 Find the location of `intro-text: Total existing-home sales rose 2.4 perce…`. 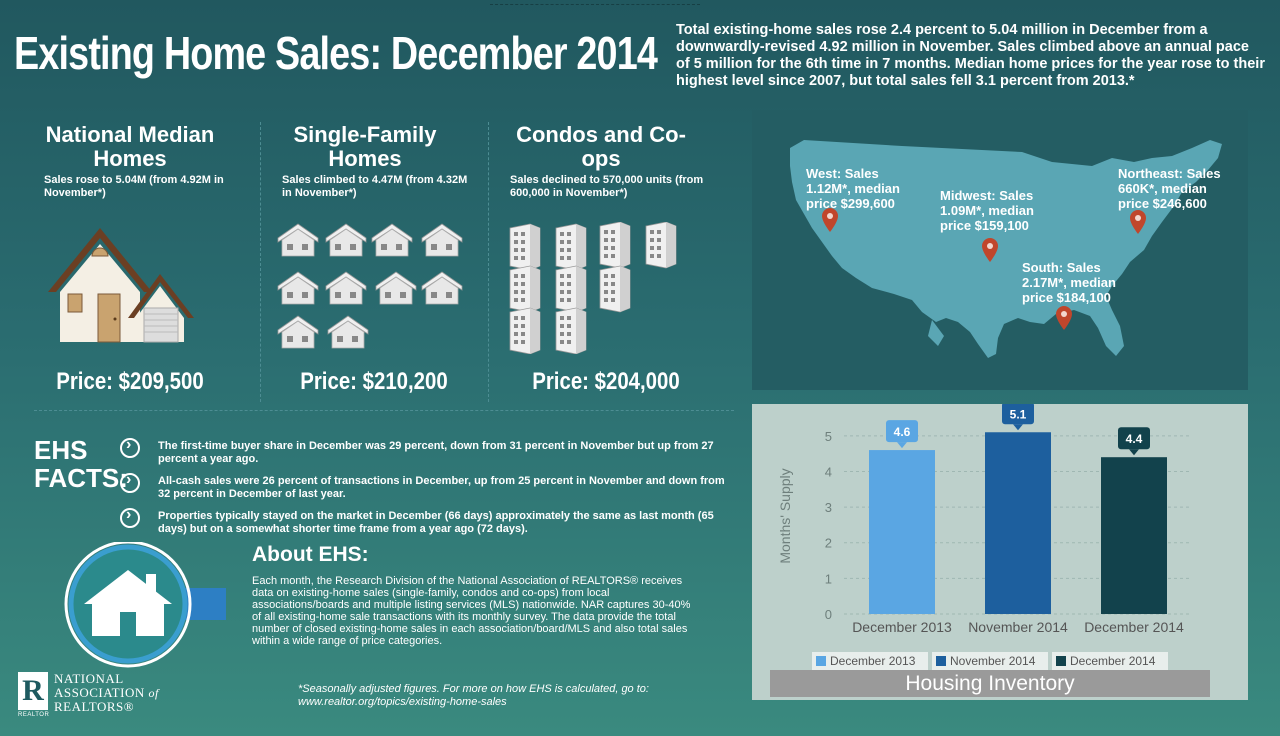

intro-text: Total existing-home sales rose 2.4 perce… is located at coordinates (970, 55).